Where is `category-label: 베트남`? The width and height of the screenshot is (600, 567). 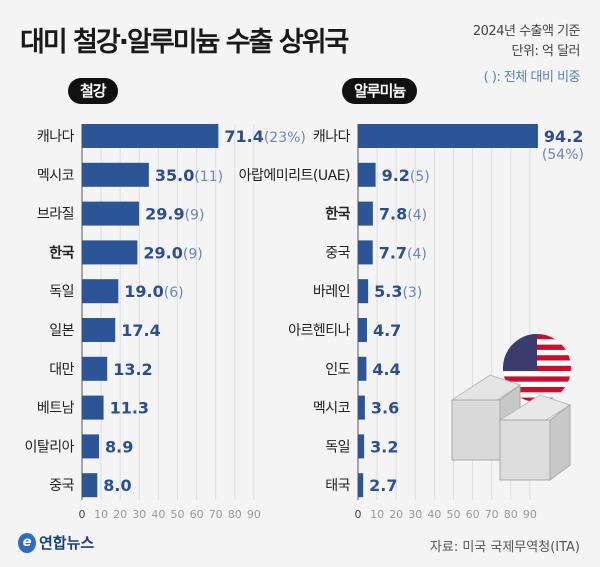
category-label: 베트남 is located at coordinates (56, 409).